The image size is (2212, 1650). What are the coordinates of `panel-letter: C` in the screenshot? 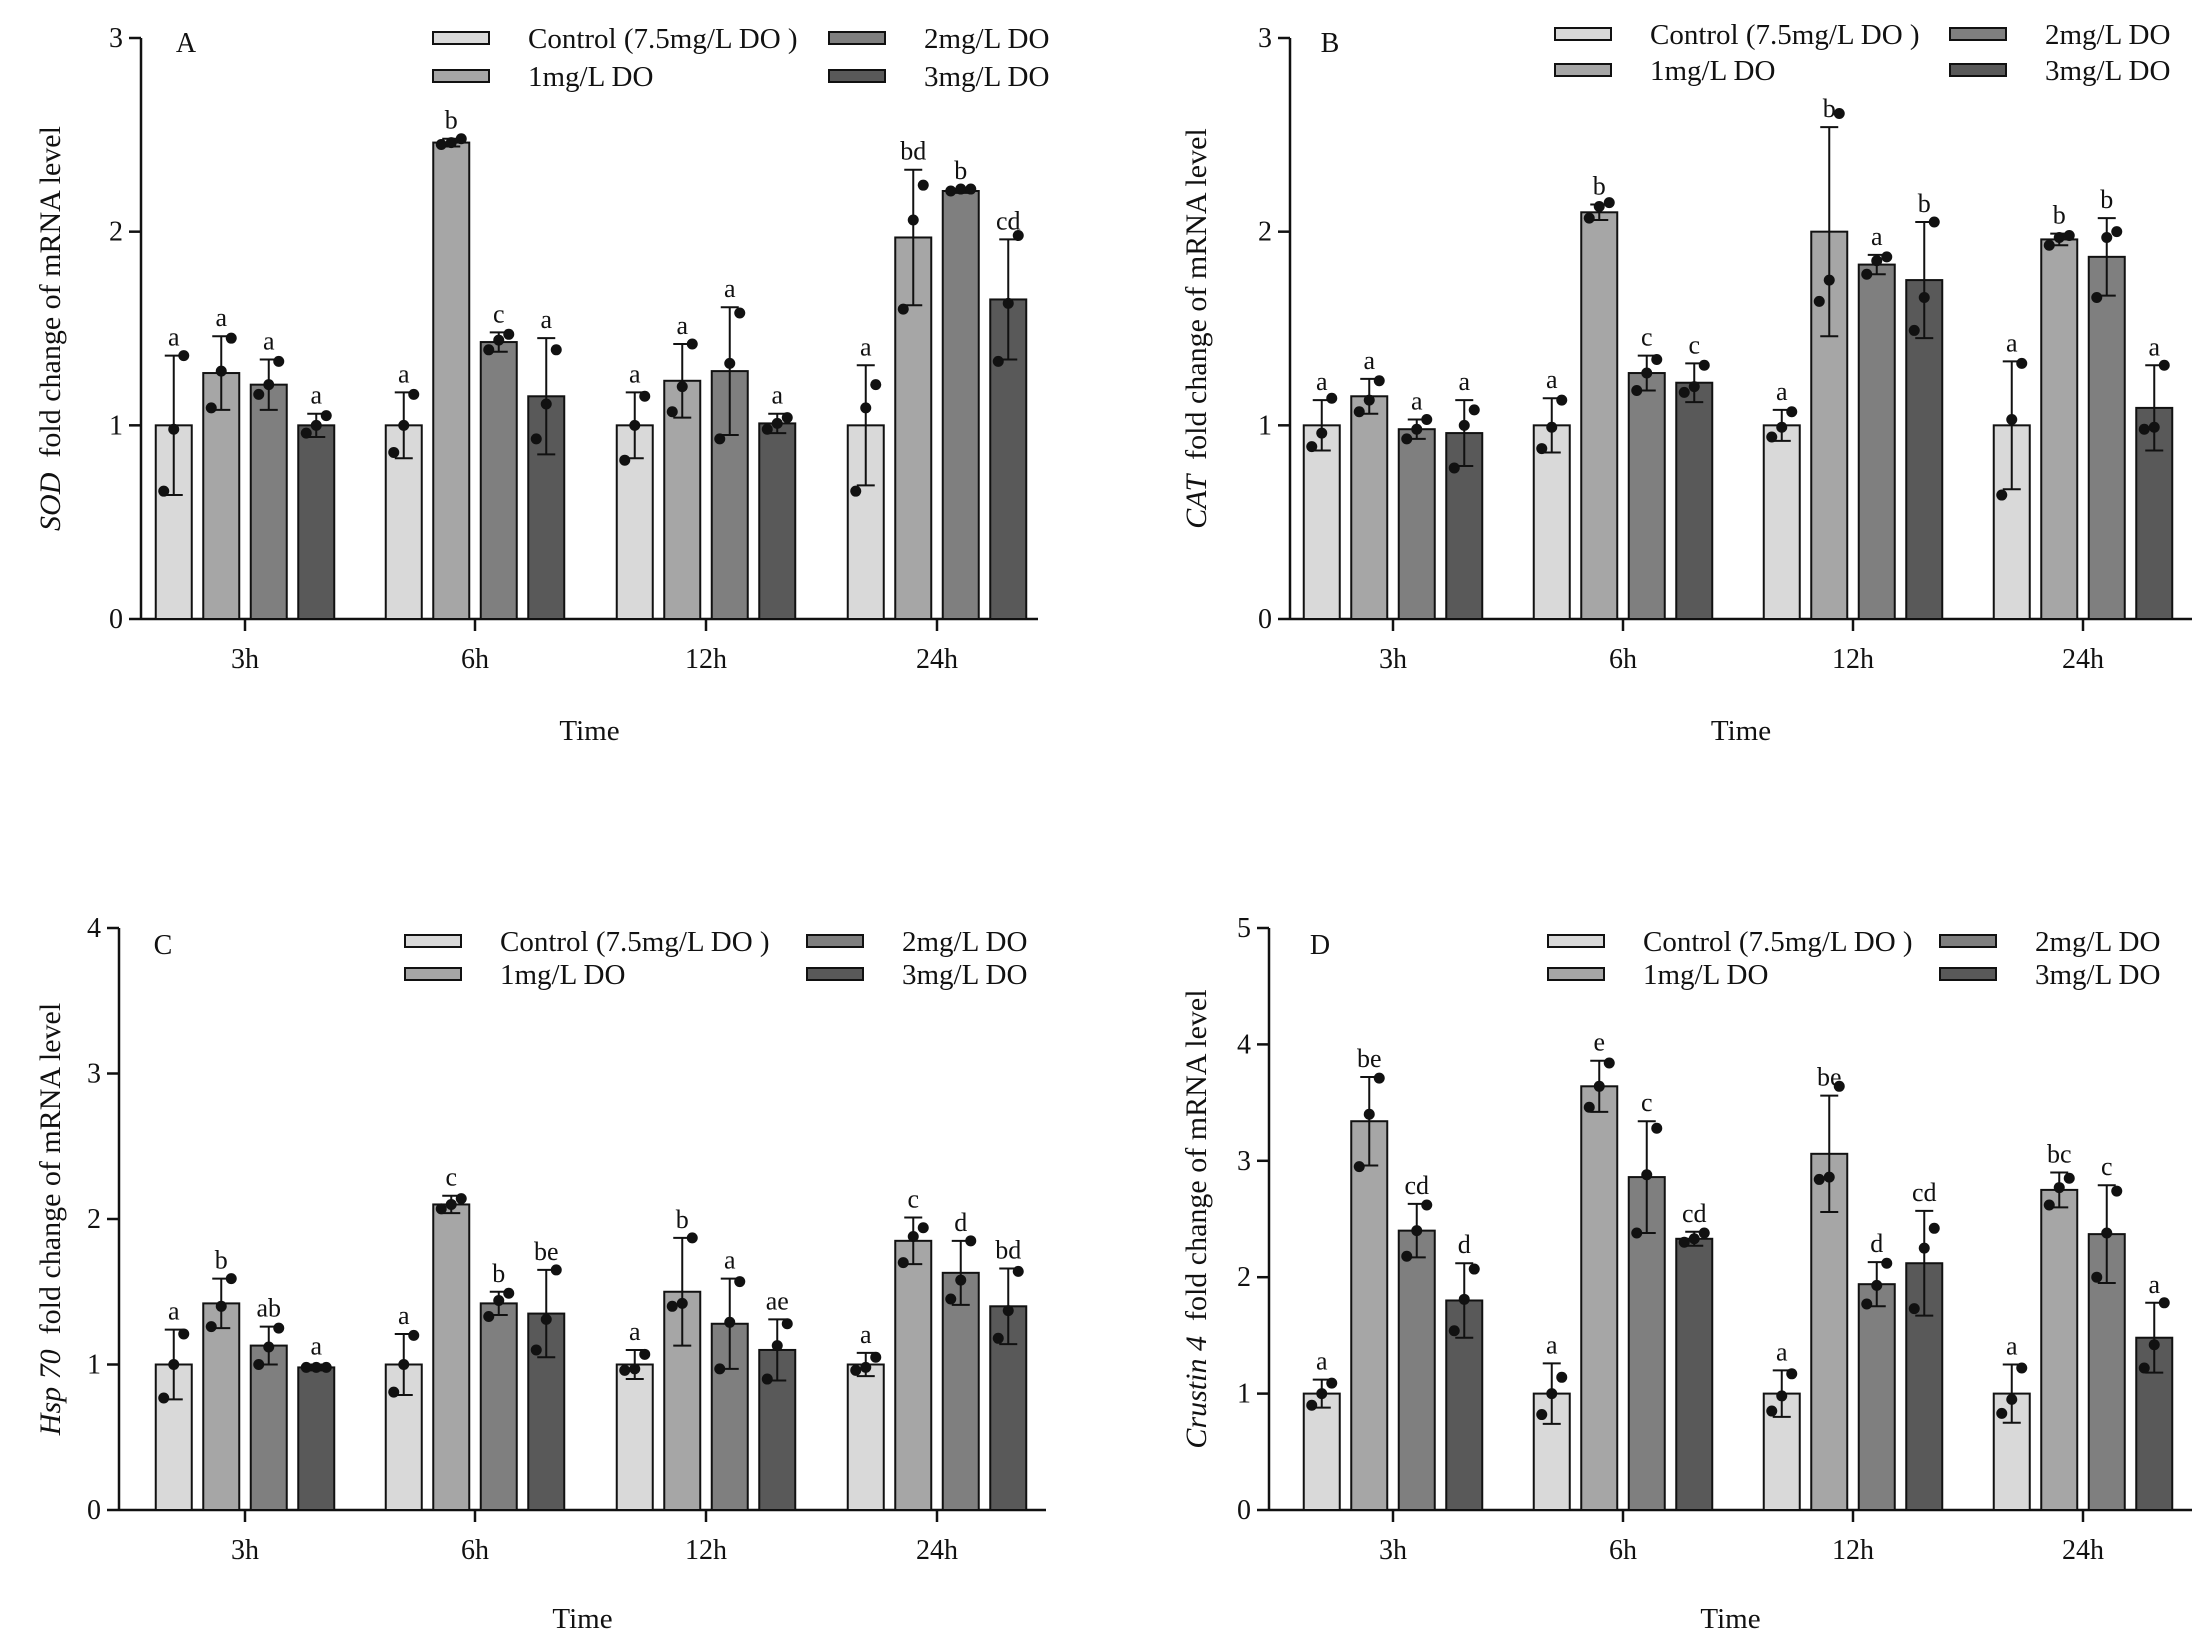 It's located at (163, 945).